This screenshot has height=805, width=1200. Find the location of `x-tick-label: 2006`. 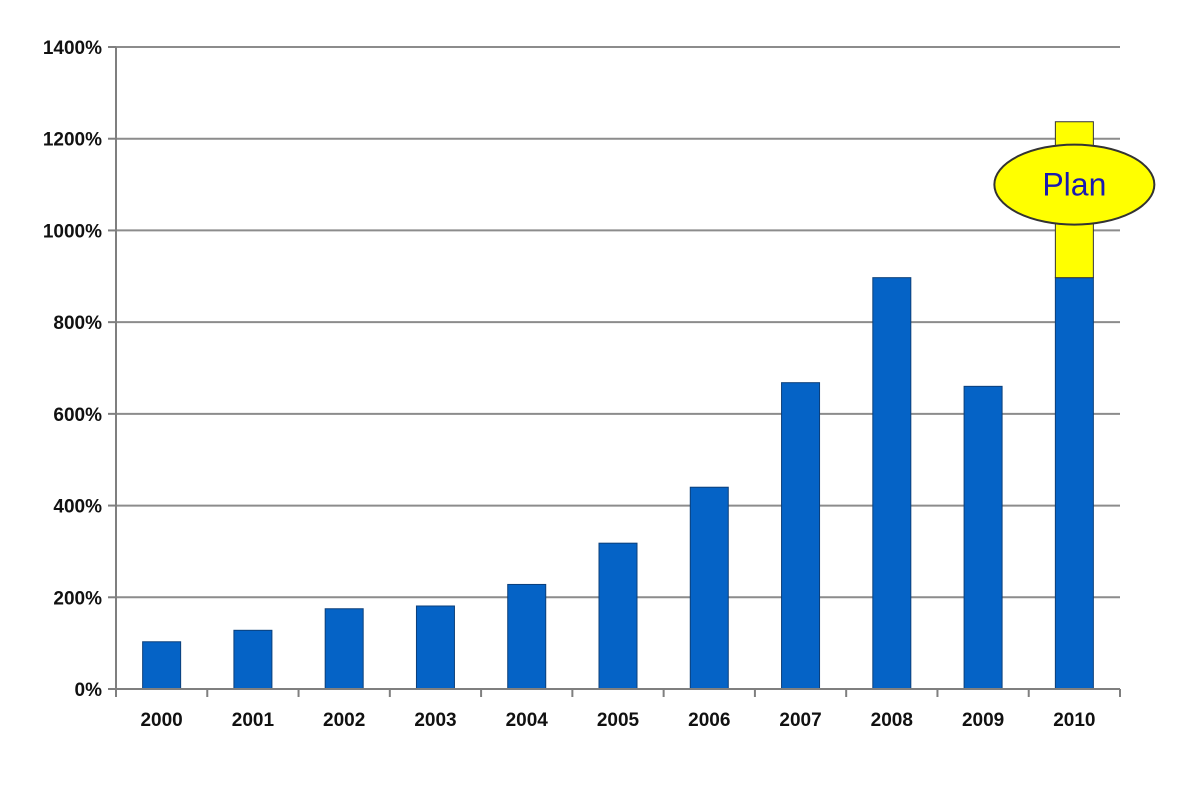

x-tick-label: 2006 is located at coordinates (709, 720).